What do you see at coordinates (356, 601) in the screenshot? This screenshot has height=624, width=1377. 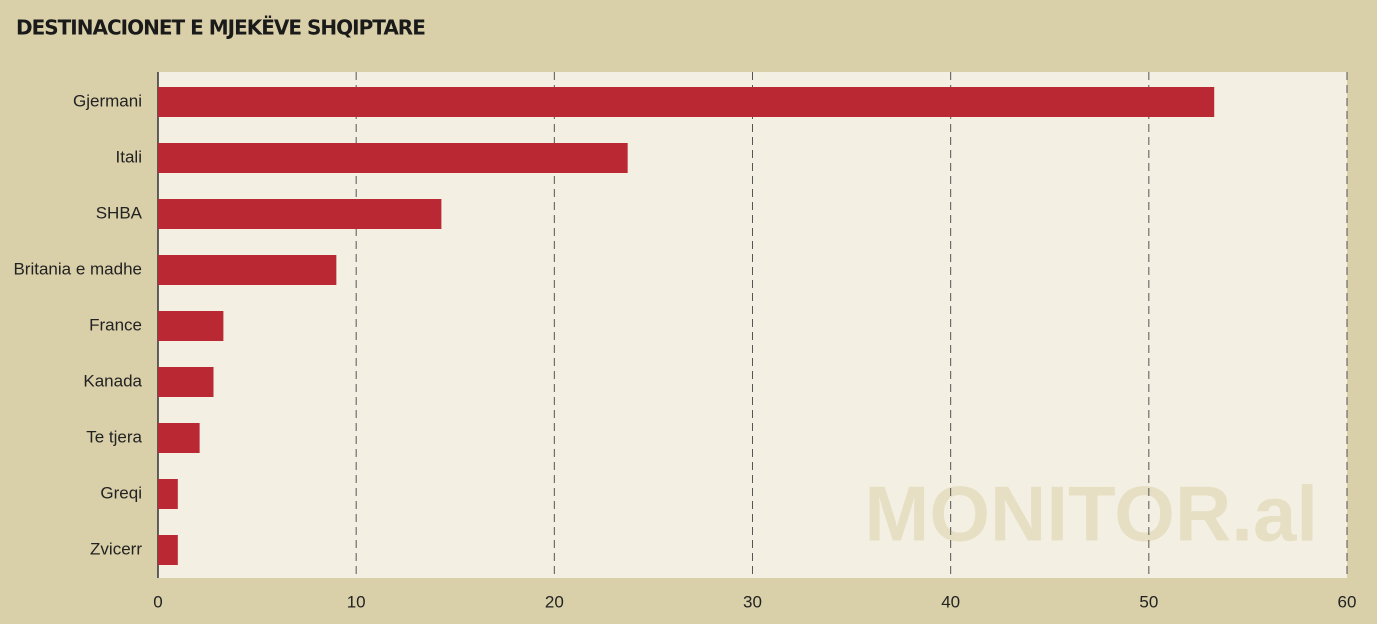 I see `x-tick-label: 10` at bounding box center [356, 601].